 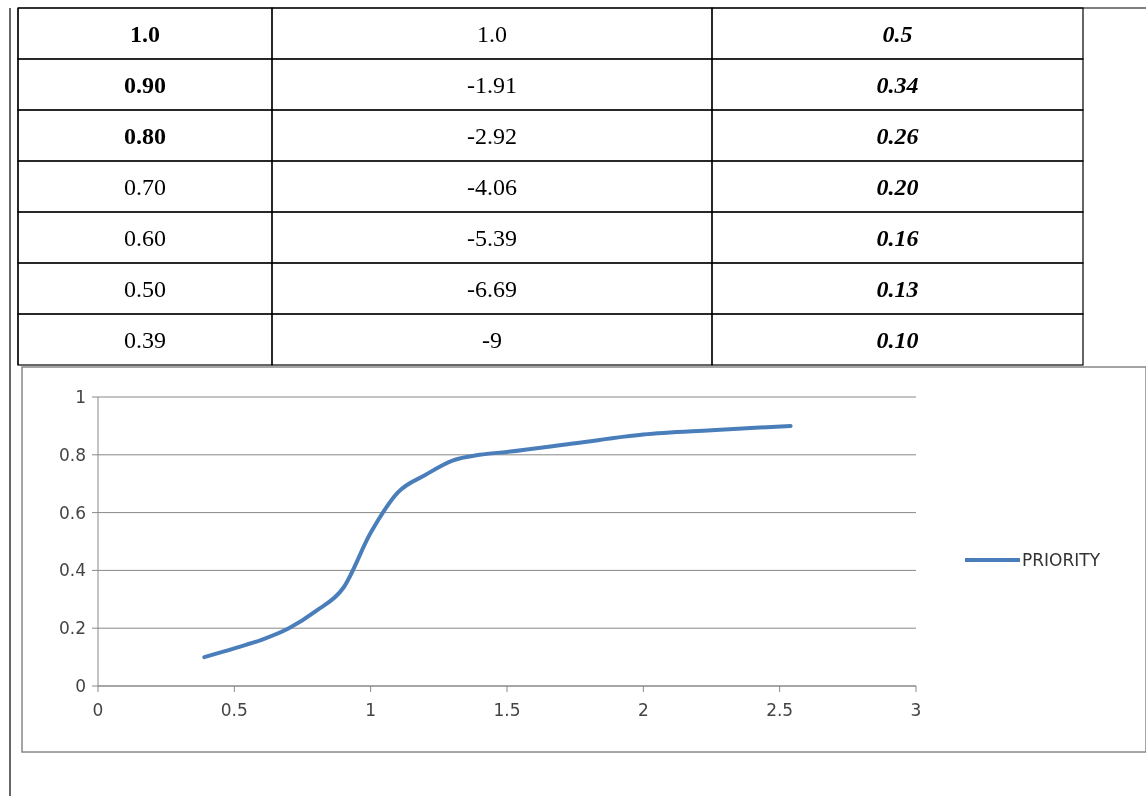 What do you see at coordinates (492, 186) in the screenshot?
I see `text: -4.06` at bounding box center [492, 186].